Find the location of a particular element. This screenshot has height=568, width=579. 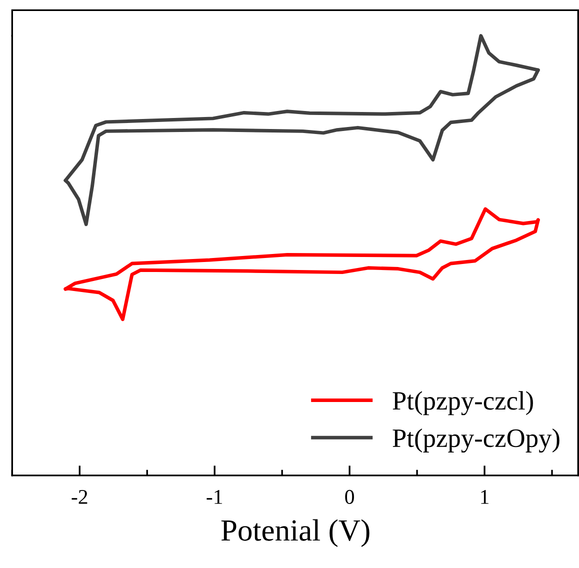

x-axis-title: Potenial (V) is located at coordinates (295, 533).